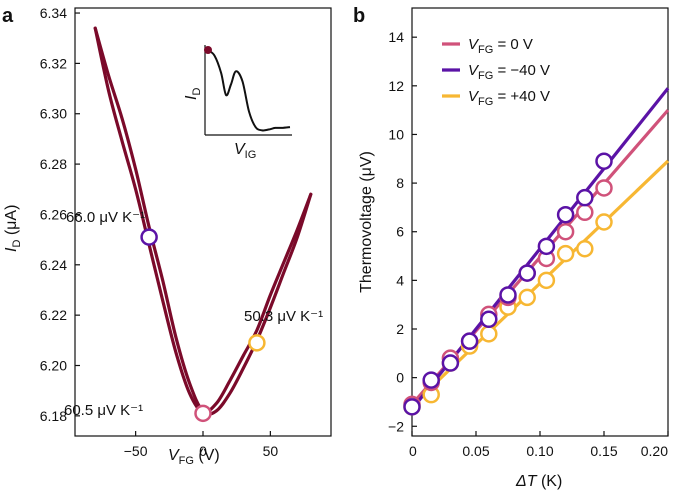 The width and height of the screenshot is (685, 496). What do you see at coordinates (396, 426) in the screenshot?
I see `panel-b-ytick-label: −2` at bounding box center [396, 426].